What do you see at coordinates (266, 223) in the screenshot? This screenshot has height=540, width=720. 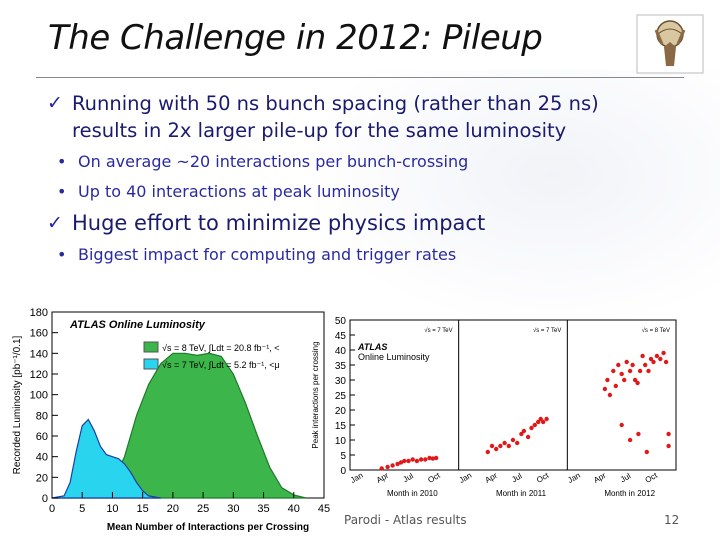 I see `bullet-2: ✓ Huge effort to minimize physics impact` at bounding box center [266, 223].